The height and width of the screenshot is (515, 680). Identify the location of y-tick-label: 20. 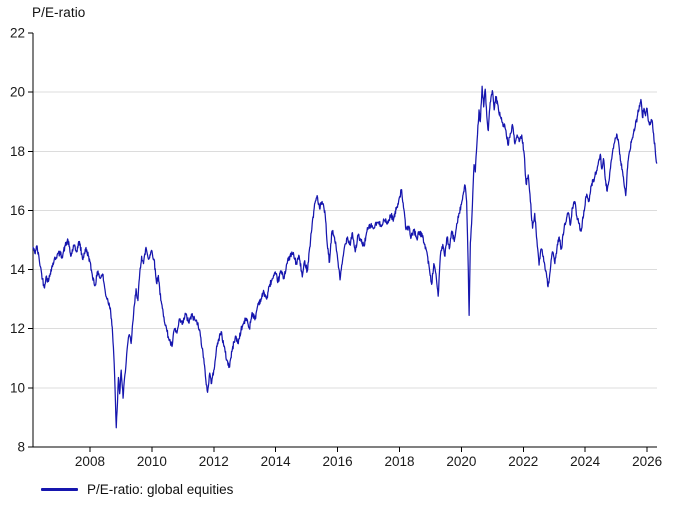
(17, 92).